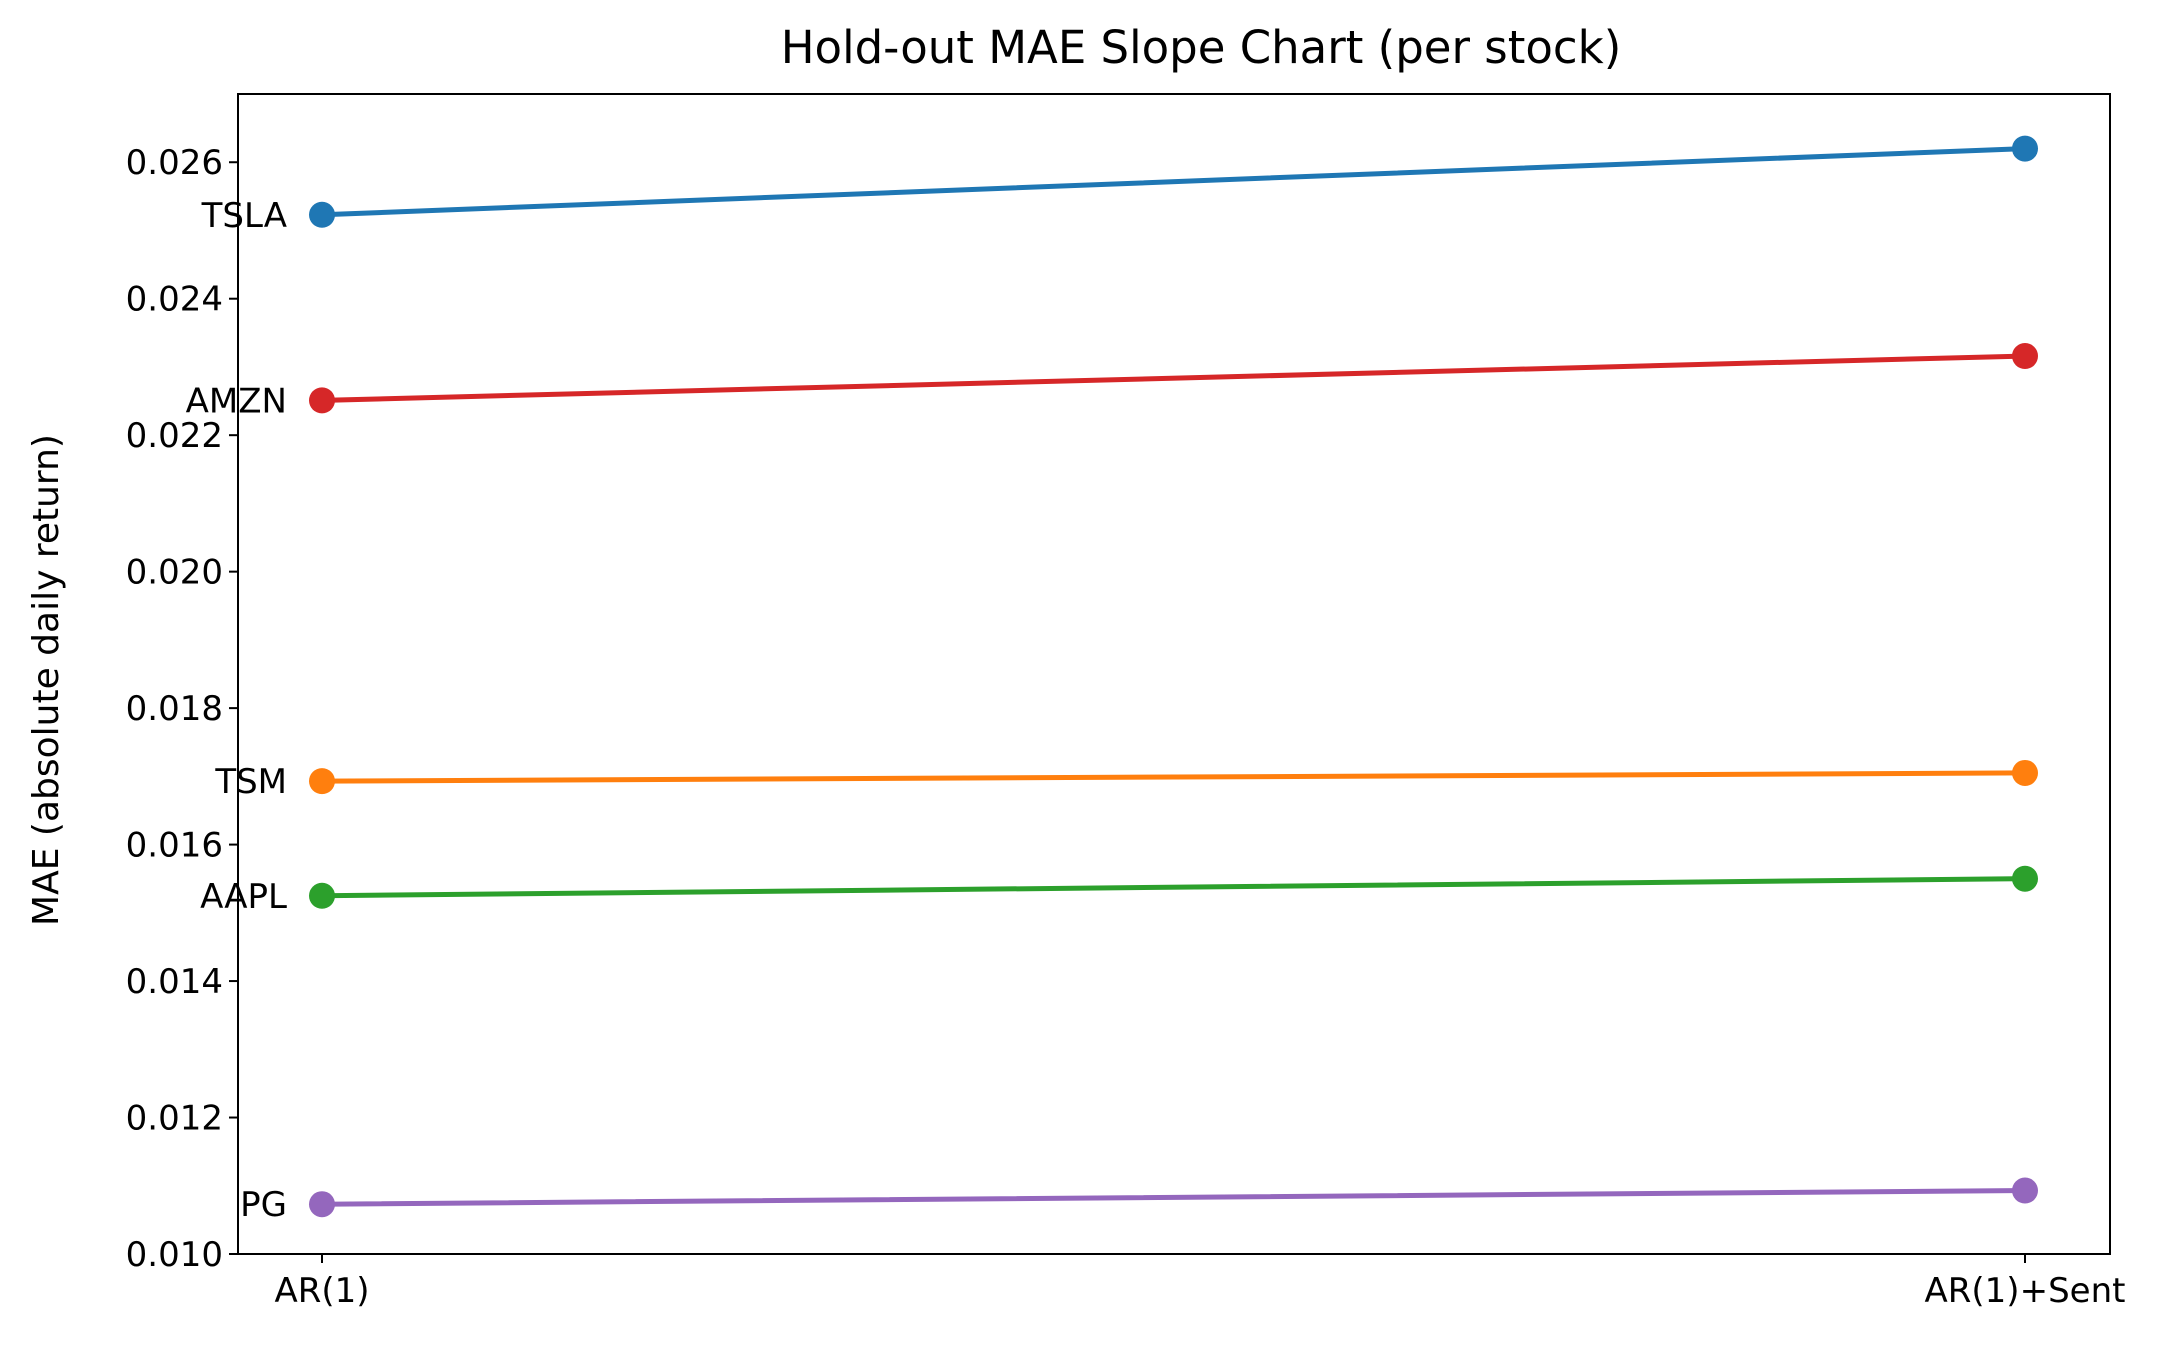  I want to click on series-aapl: AAPL, so click(1119, 891).